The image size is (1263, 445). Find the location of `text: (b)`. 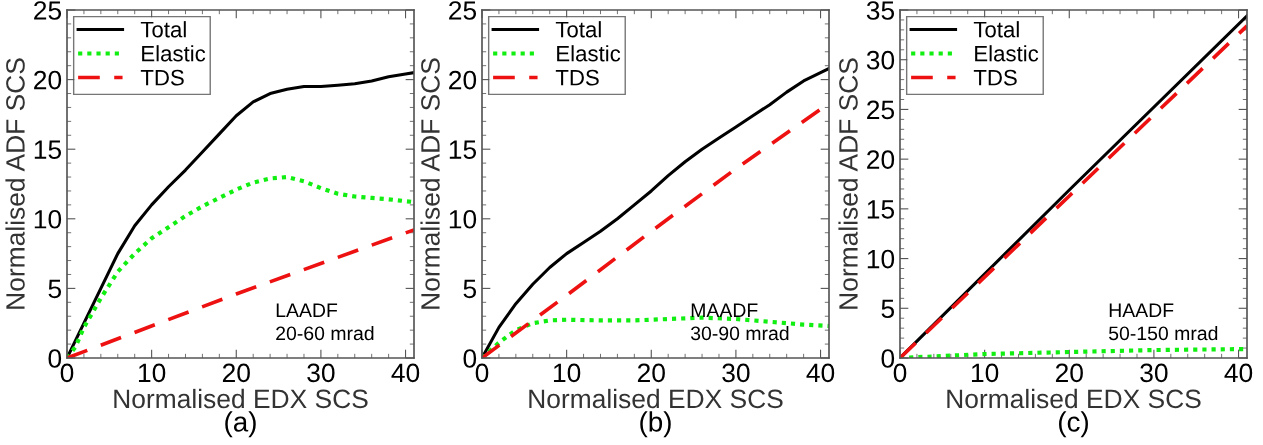

text: (b) is located at coordinates (655, 424).